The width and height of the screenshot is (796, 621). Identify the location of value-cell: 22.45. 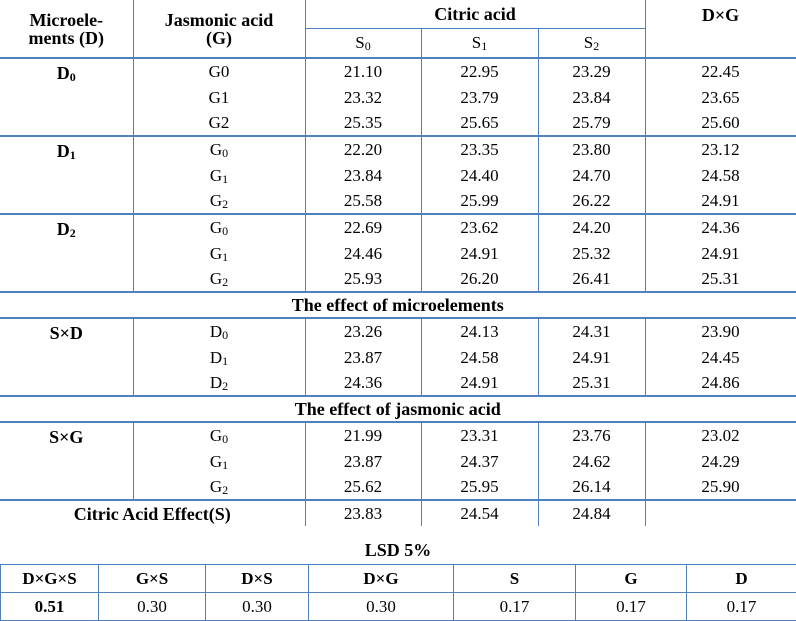
(720, 71).